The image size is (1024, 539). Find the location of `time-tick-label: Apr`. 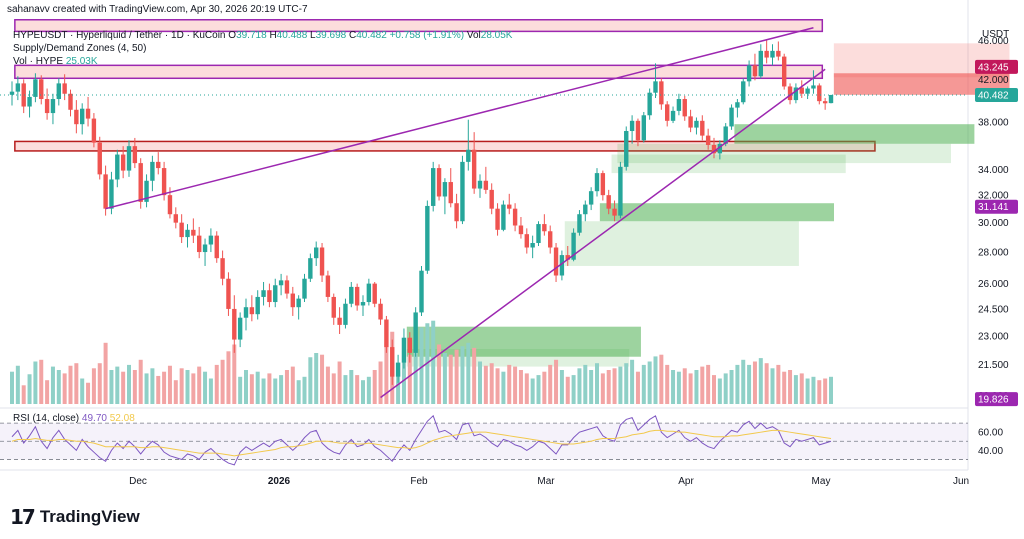

time-tick-label: Apr is located at coordinates (686, 481).